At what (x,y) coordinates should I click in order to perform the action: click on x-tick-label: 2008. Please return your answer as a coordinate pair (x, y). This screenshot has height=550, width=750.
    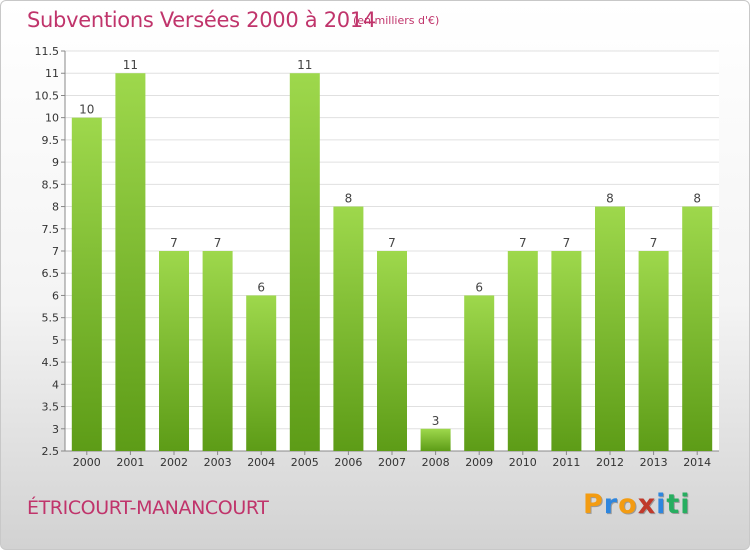
    Looking at the image, I should click on (436, 462).